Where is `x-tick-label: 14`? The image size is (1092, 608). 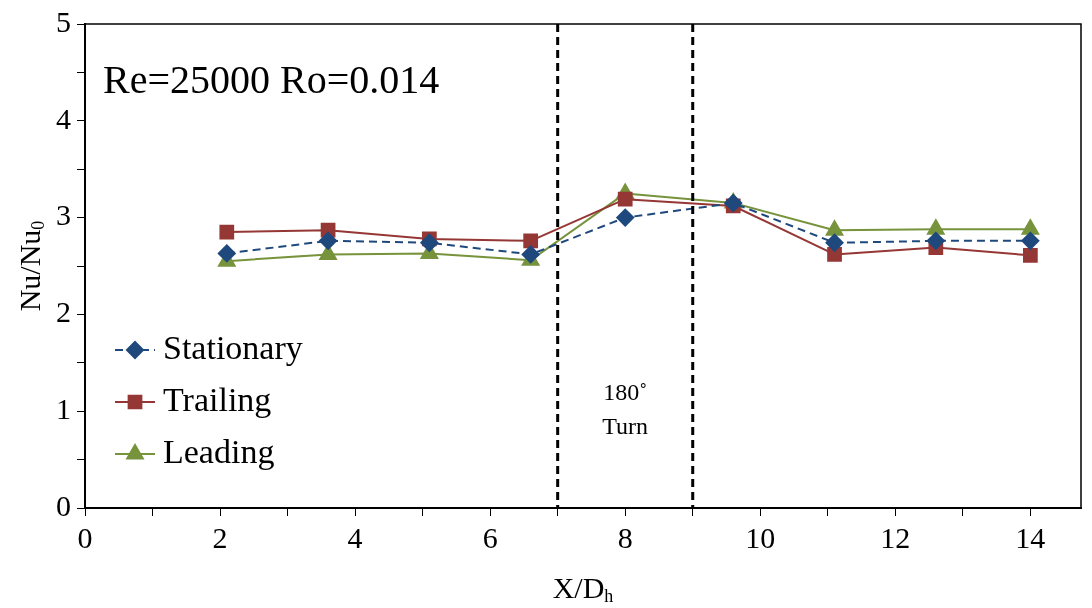 x-tick-label: 14 is located at coordinates (1030, 537).